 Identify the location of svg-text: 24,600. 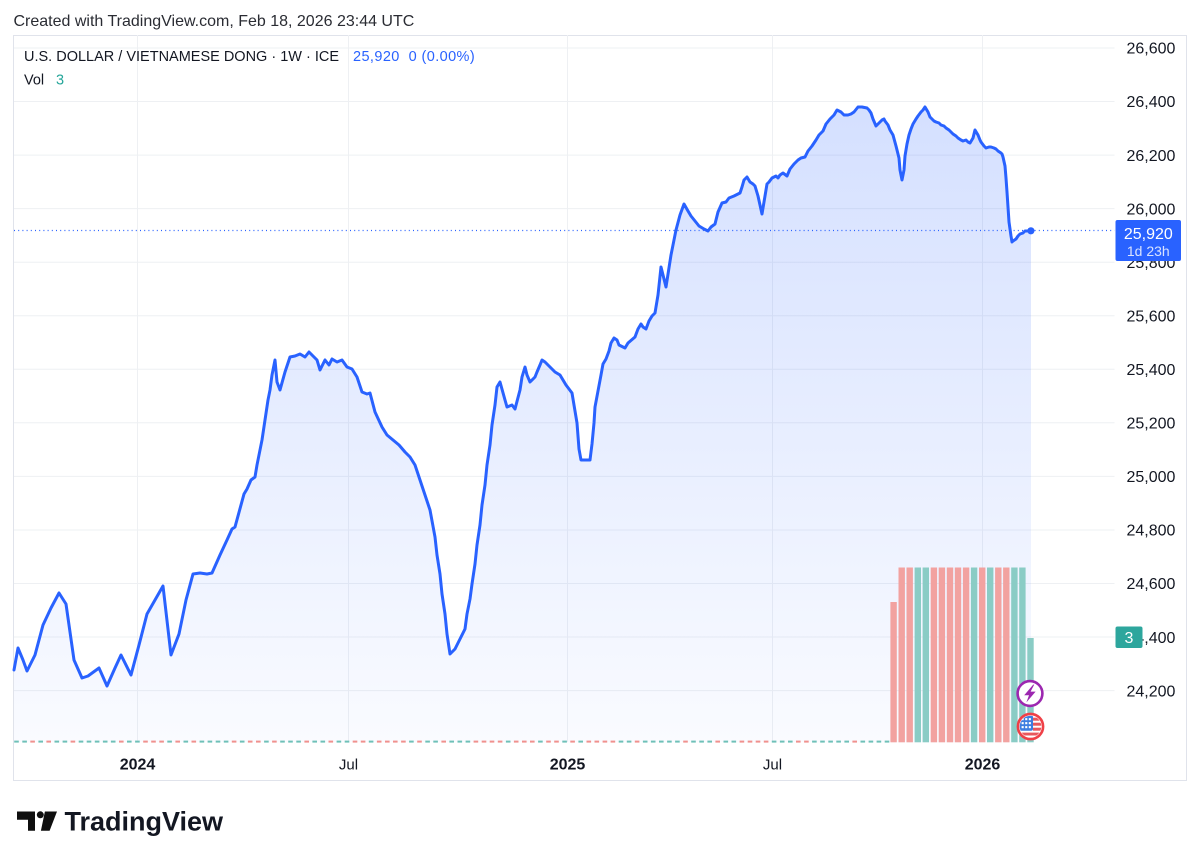
(1151, 584).